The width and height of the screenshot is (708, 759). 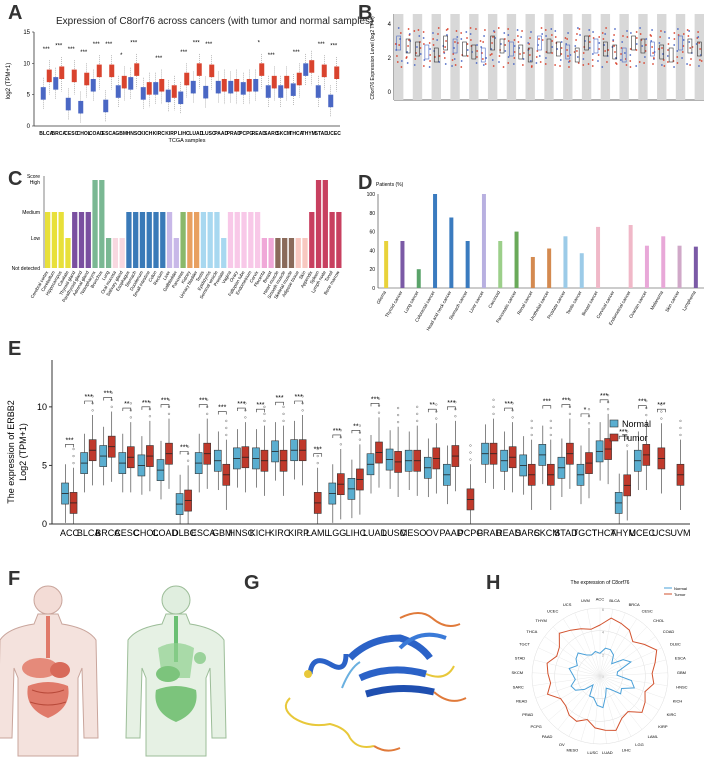 I want to click on c-y-tick-high: High, so click(x=35, y=183).